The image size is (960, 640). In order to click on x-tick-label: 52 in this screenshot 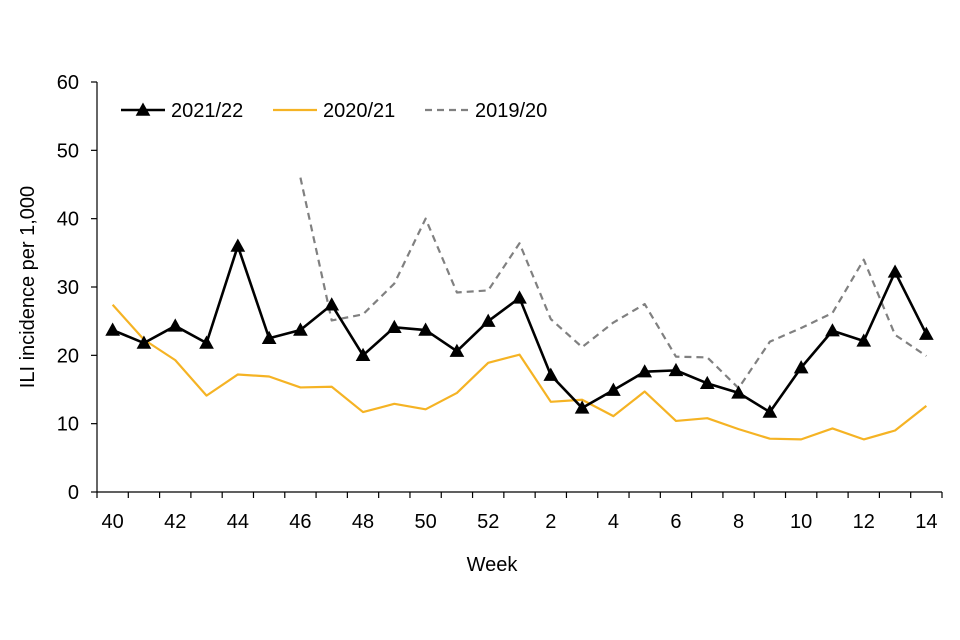, I will do `click(488, 522)`.